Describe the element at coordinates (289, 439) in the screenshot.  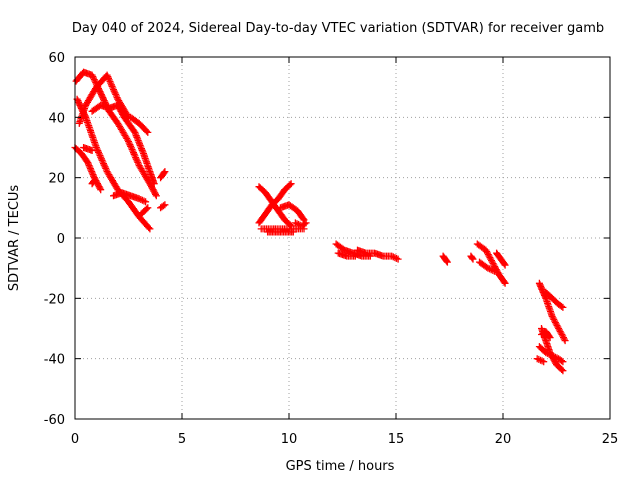
I see `x-tick-label: 10` at that location.